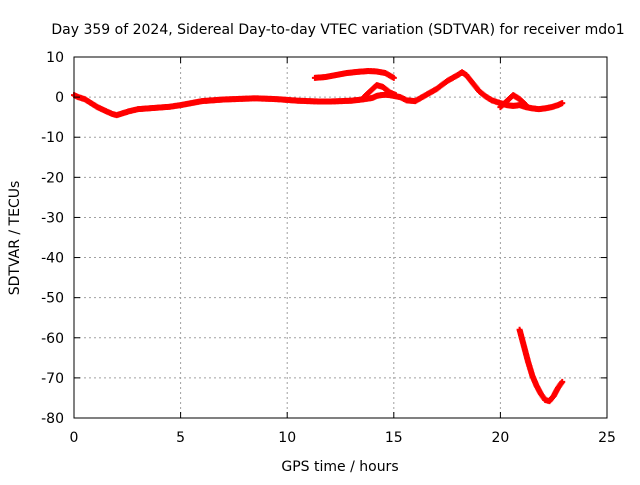 The height and width of the screenshot is (485, 640). I want to click on y-tick-label: -20, so click(52, 178).